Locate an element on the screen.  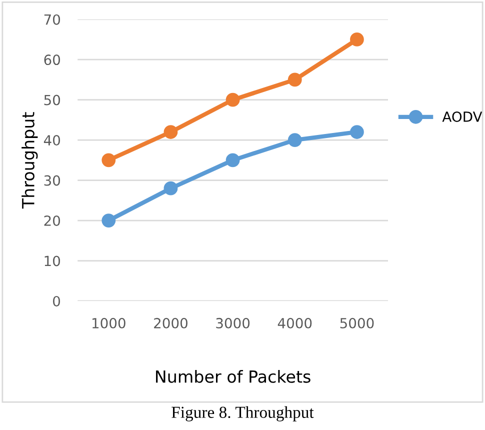
x-tick-label: 5000 is located at coordinates (357, 323).